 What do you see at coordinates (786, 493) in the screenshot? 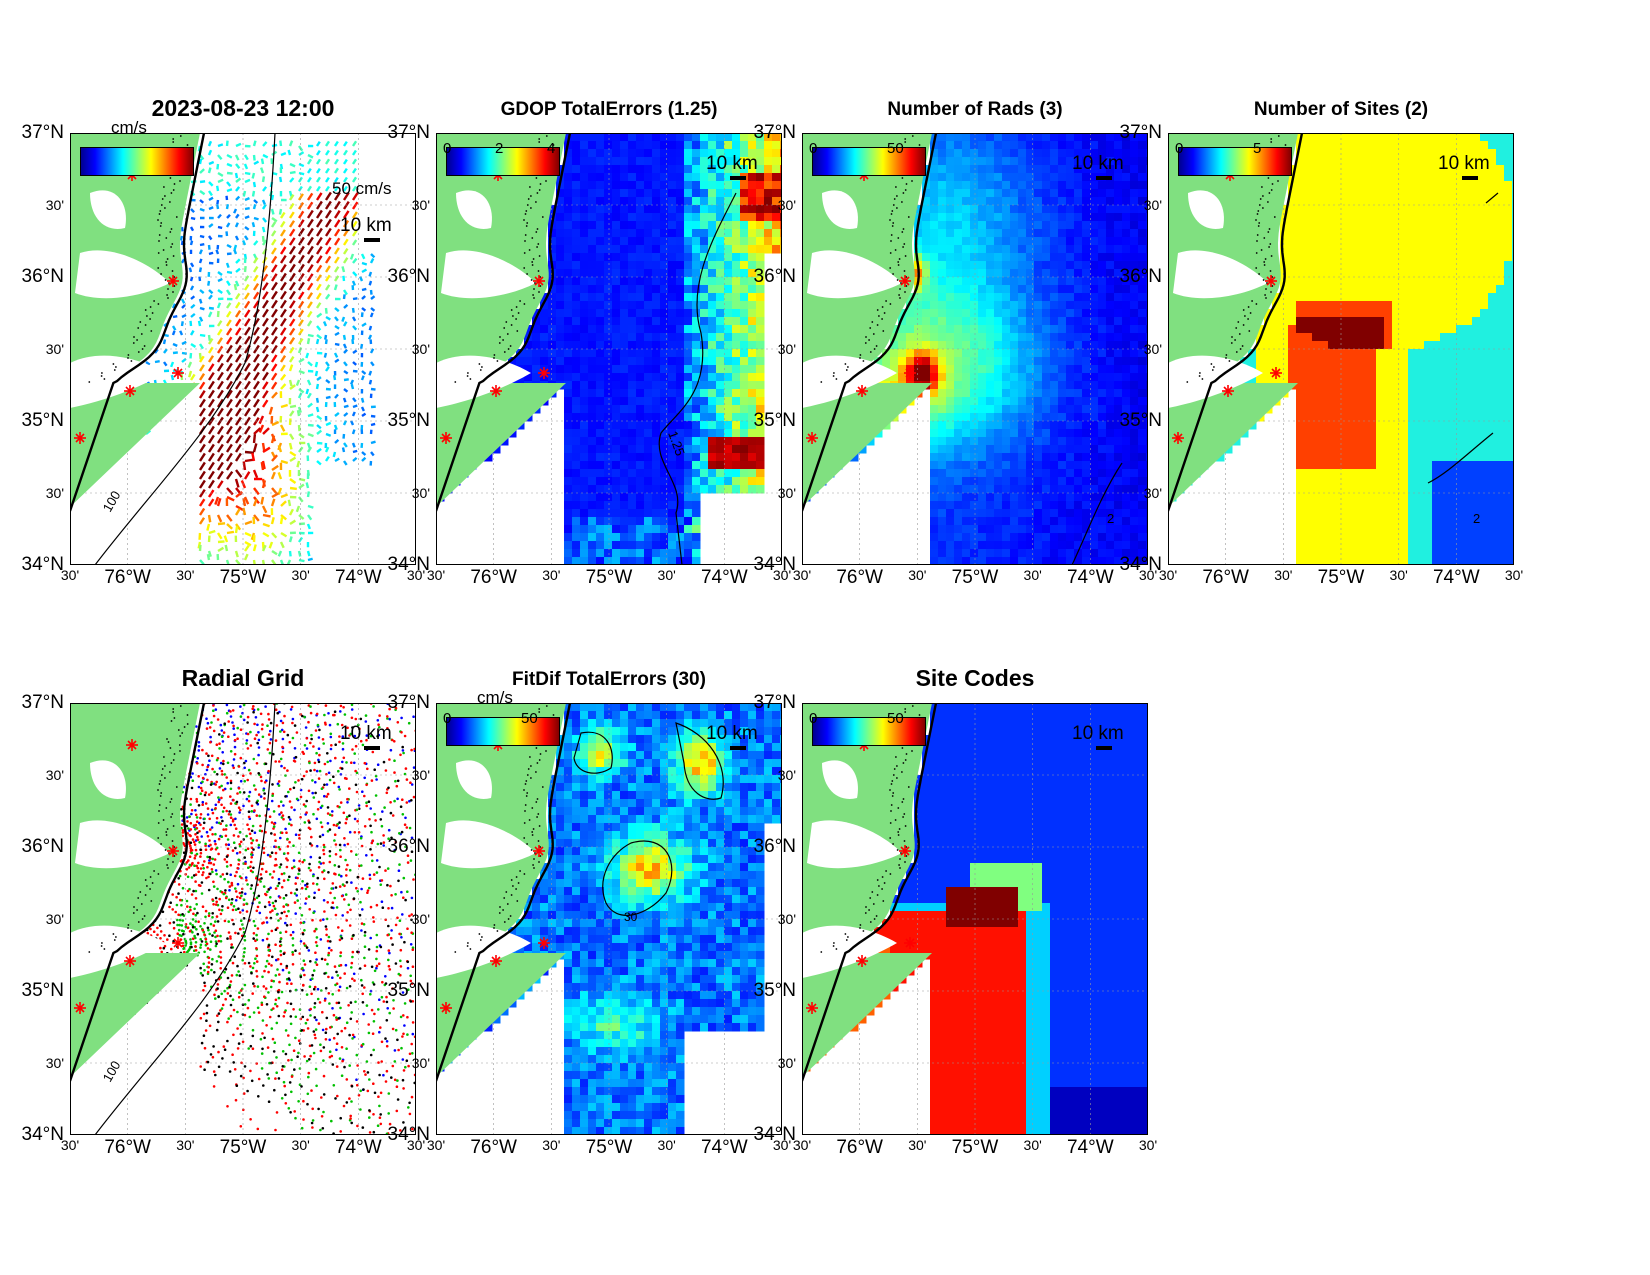
I see `y-tick-label: 30'` at bounding box center [786, 493].